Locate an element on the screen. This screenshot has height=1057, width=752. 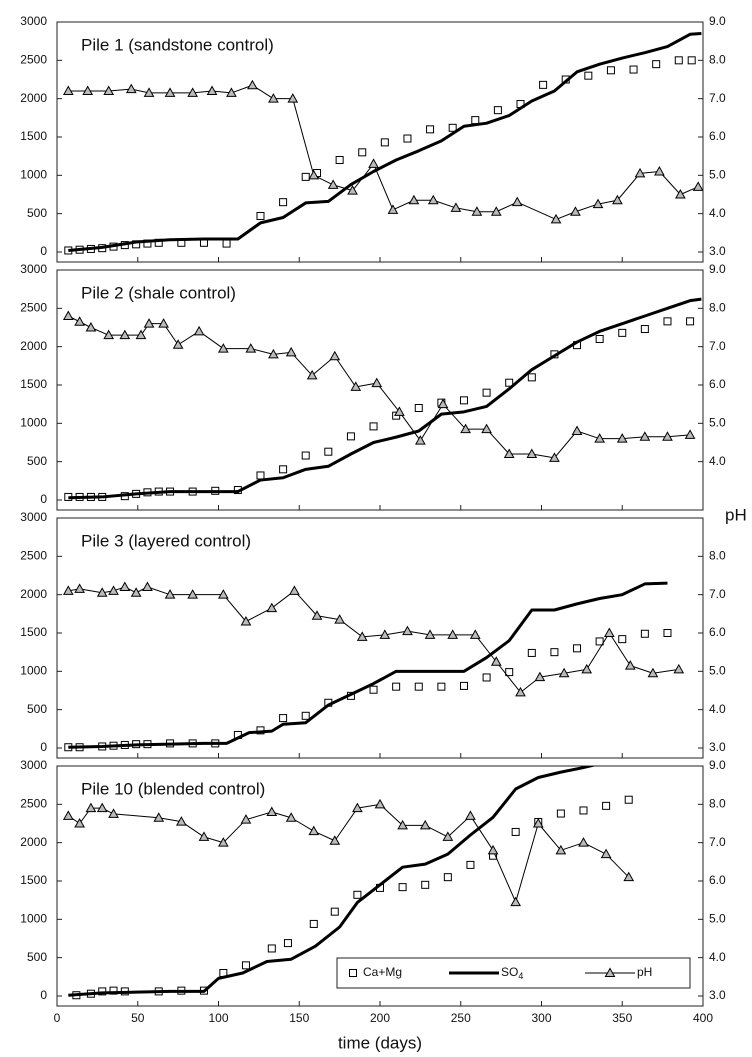
x-tick-label: 50 is located at coordinates (138, 1018).